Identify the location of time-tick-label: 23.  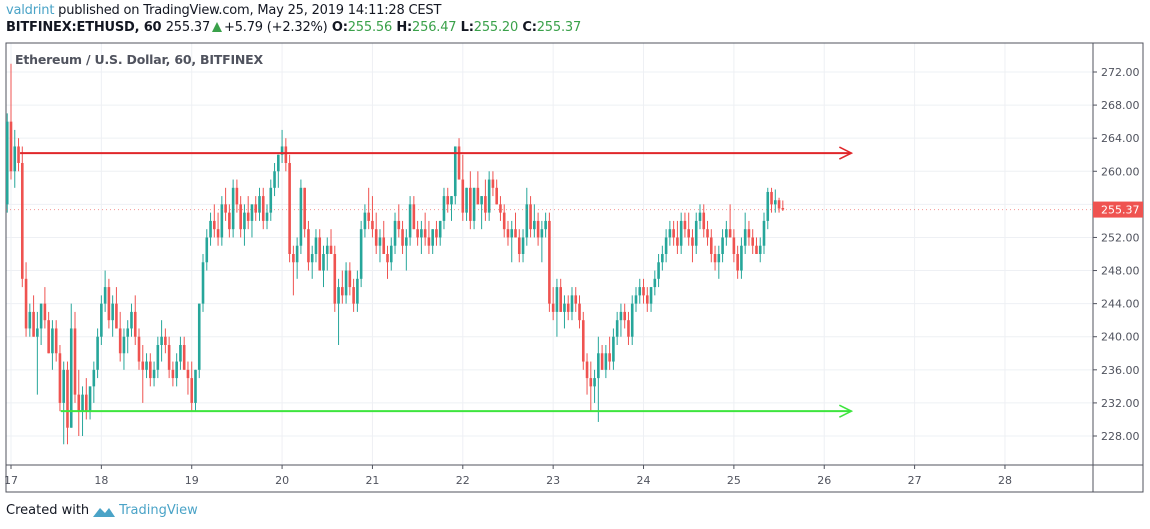
(553, 480).